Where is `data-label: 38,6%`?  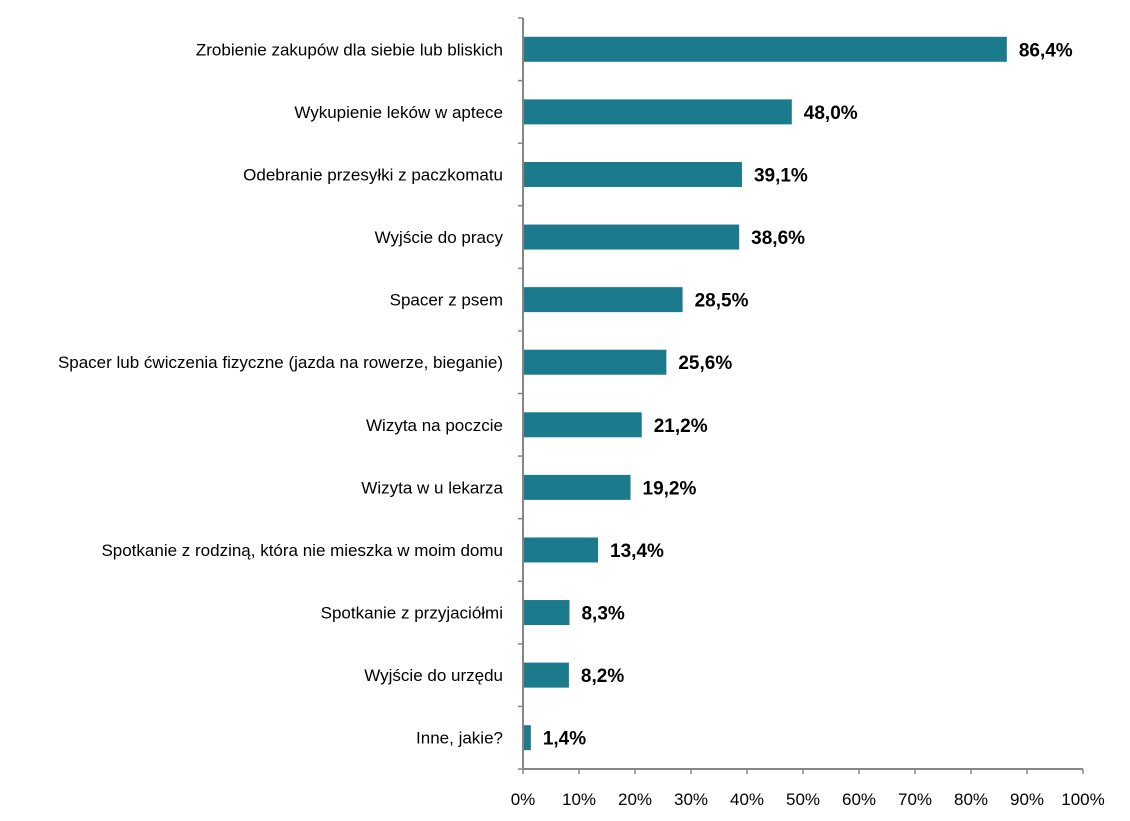
data-label: 38,6% is located at coordinates (778, 238).